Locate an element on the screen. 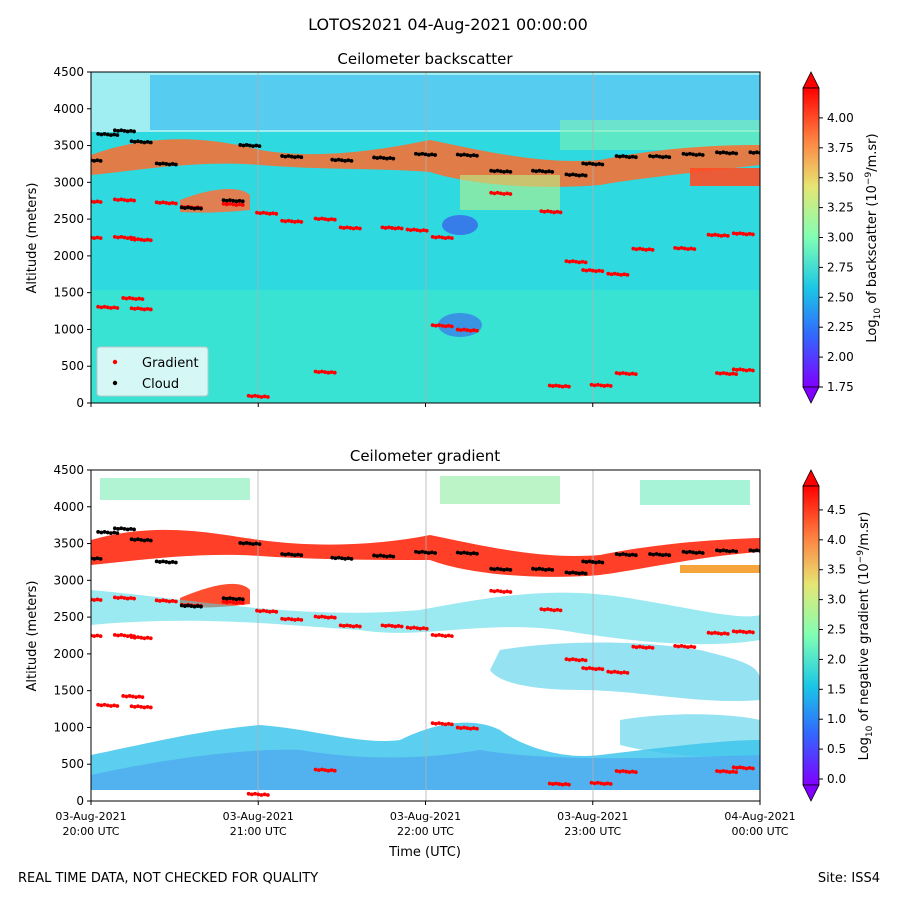 This screenshot has width=900, height=900. footer-quality-note: REAL TIME DATA, NOT CHECKED FOR QUALITY is located at coordinates (168, 878).